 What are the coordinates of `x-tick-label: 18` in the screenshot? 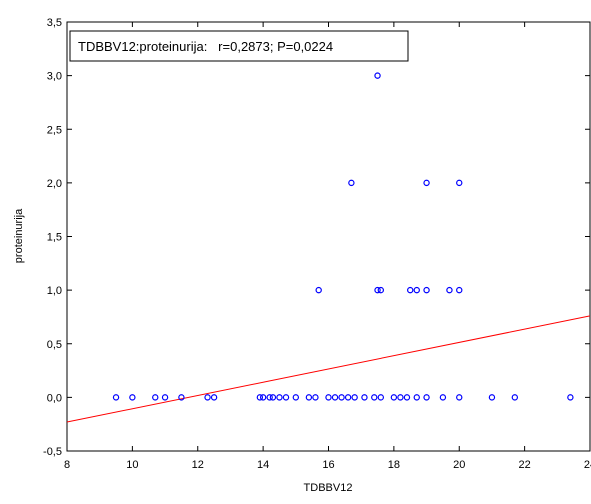 It's located at (394, 465).